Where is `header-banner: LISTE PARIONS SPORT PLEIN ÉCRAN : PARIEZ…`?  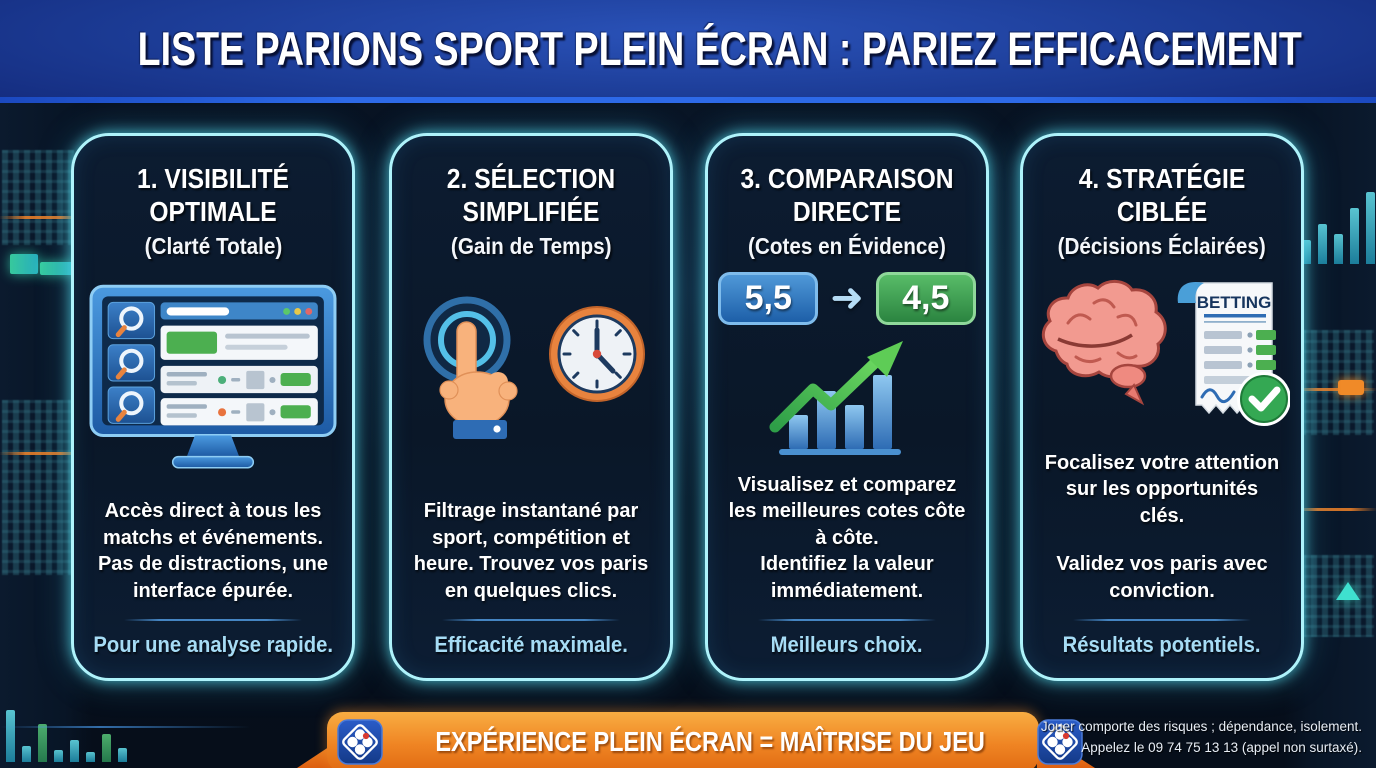
header-banner: LISTE PARIONS SPORT PLEIN ÉCRAN : PARIEZ… is located at coordinates (688, 48).